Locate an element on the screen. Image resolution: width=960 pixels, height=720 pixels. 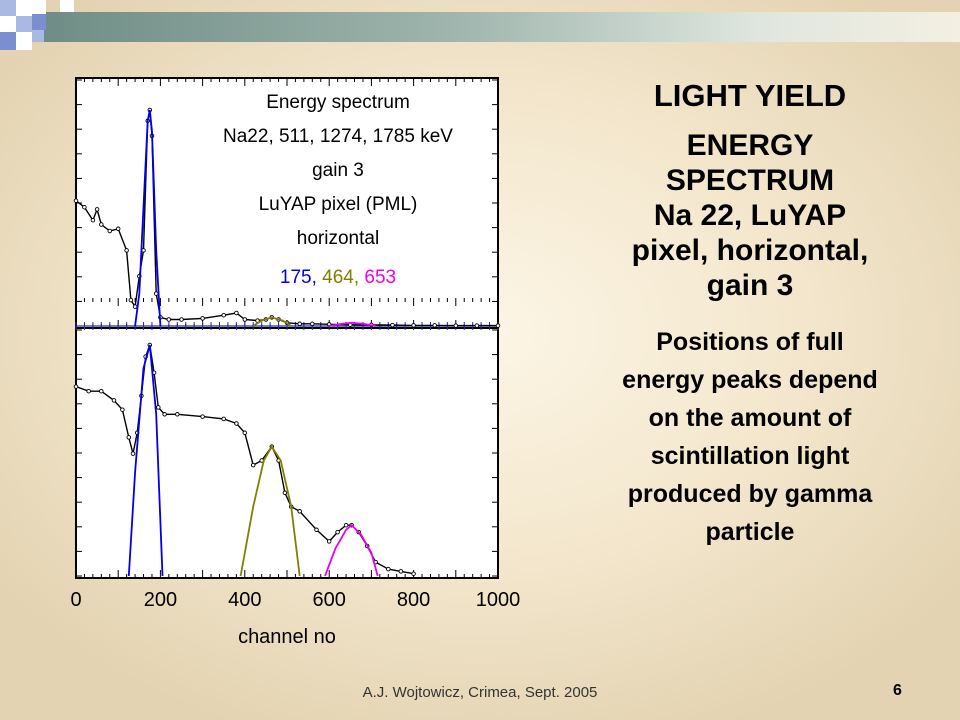
upper-panel-series is located at coordinates (287, 218).